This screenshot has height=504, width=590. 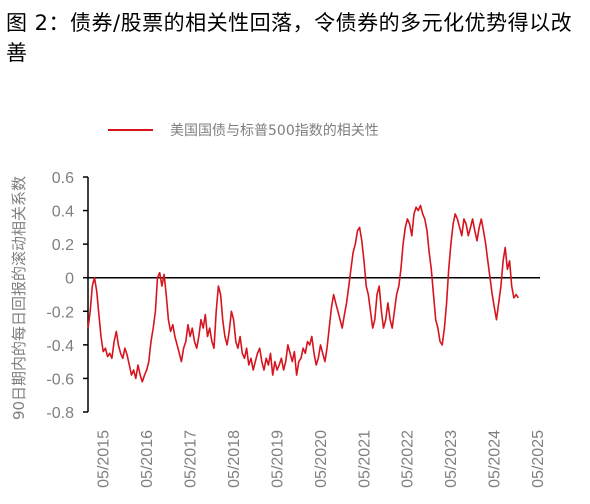 What do you see at coordinates (60, 312) in the screenshot?
I see `y-tick-label: -0.2` at bounding box center [60, 312].